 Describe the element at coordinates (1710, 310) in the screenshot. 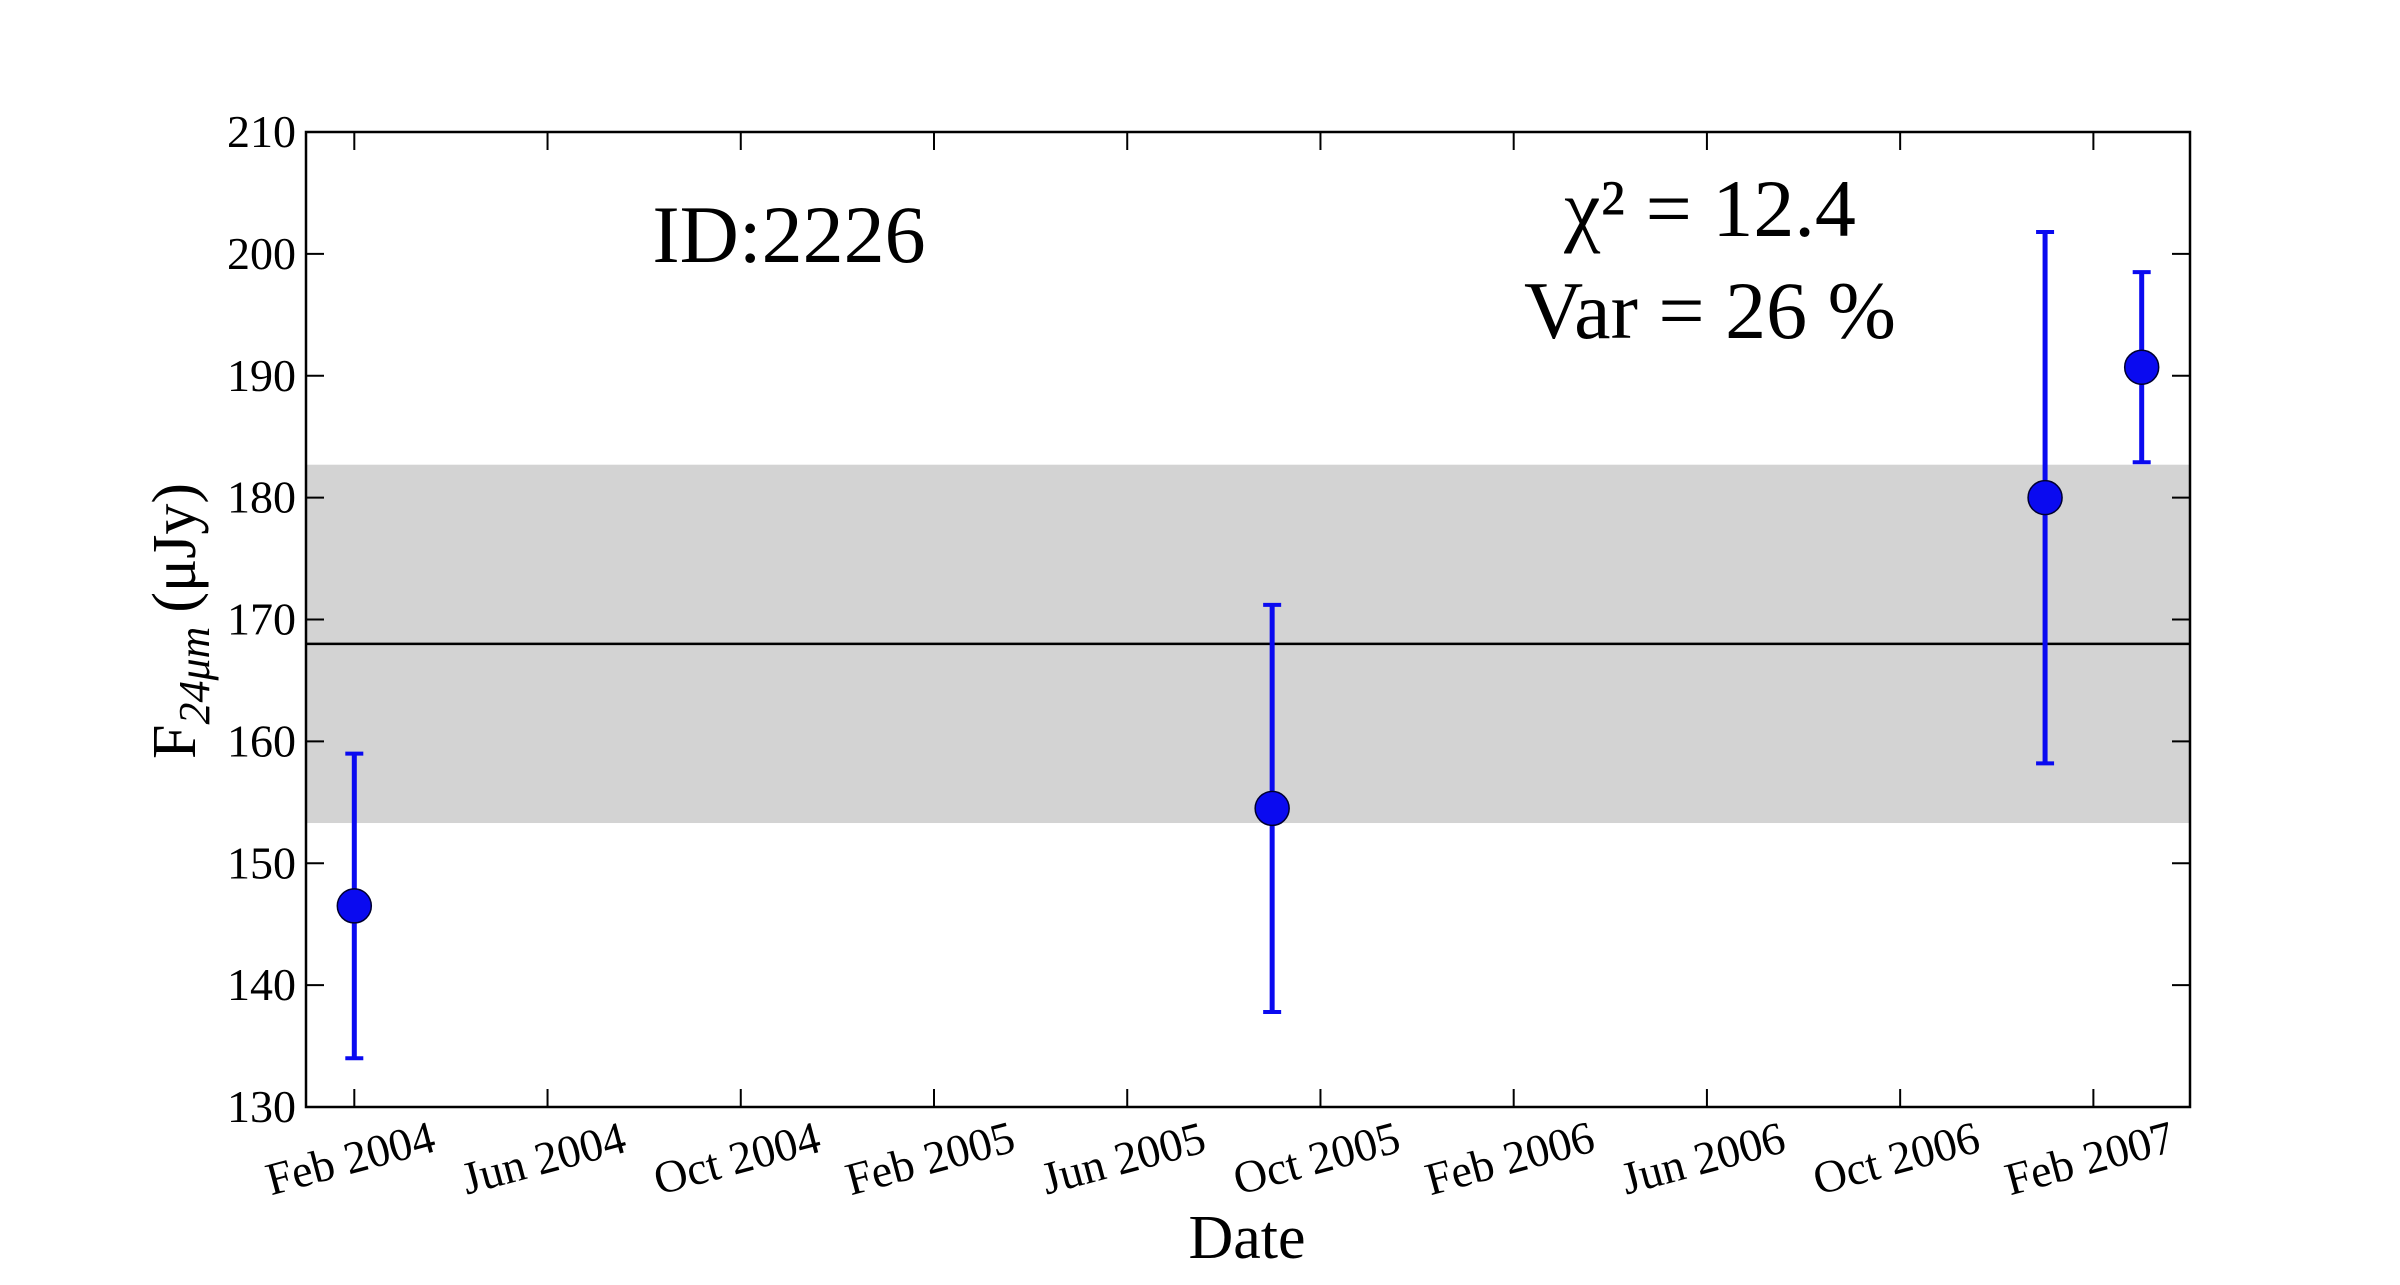

I see `var-annotation: Var = 26 %` at that location.